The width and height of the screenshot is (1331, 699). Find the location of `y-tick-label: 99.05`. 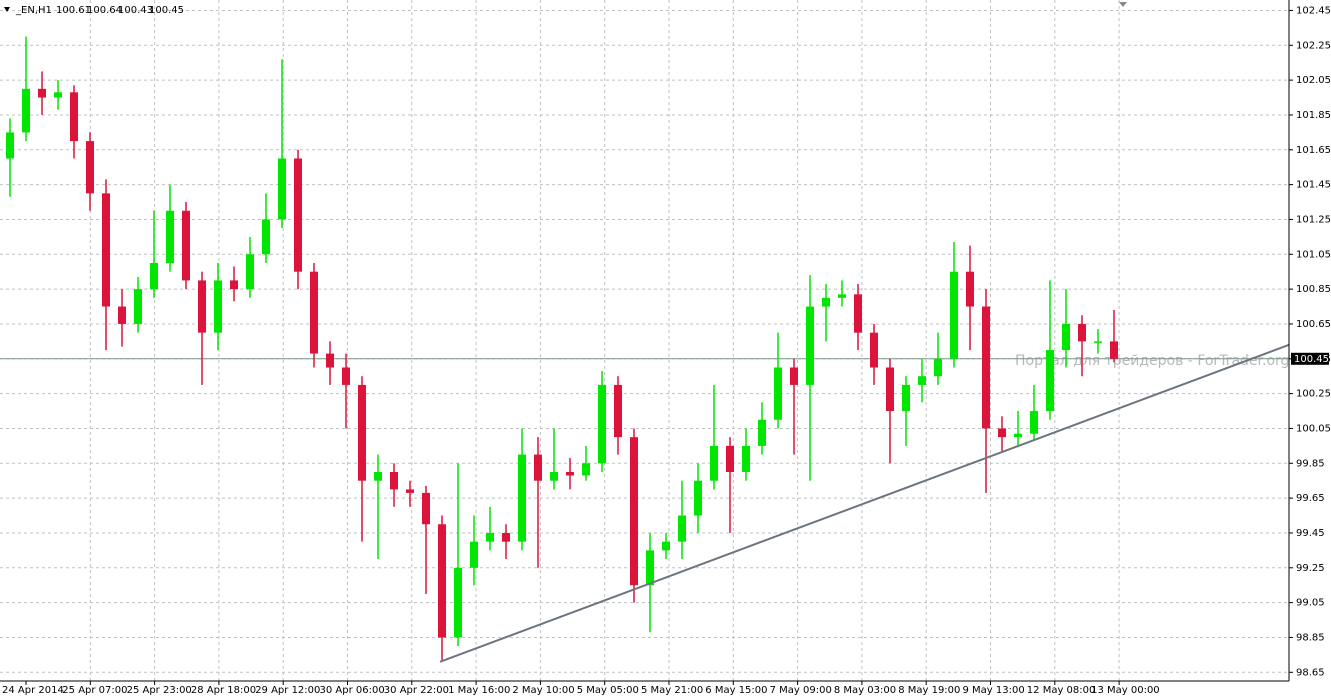

y-tick-label: 99.05 is located at coordinates (1310, 603).